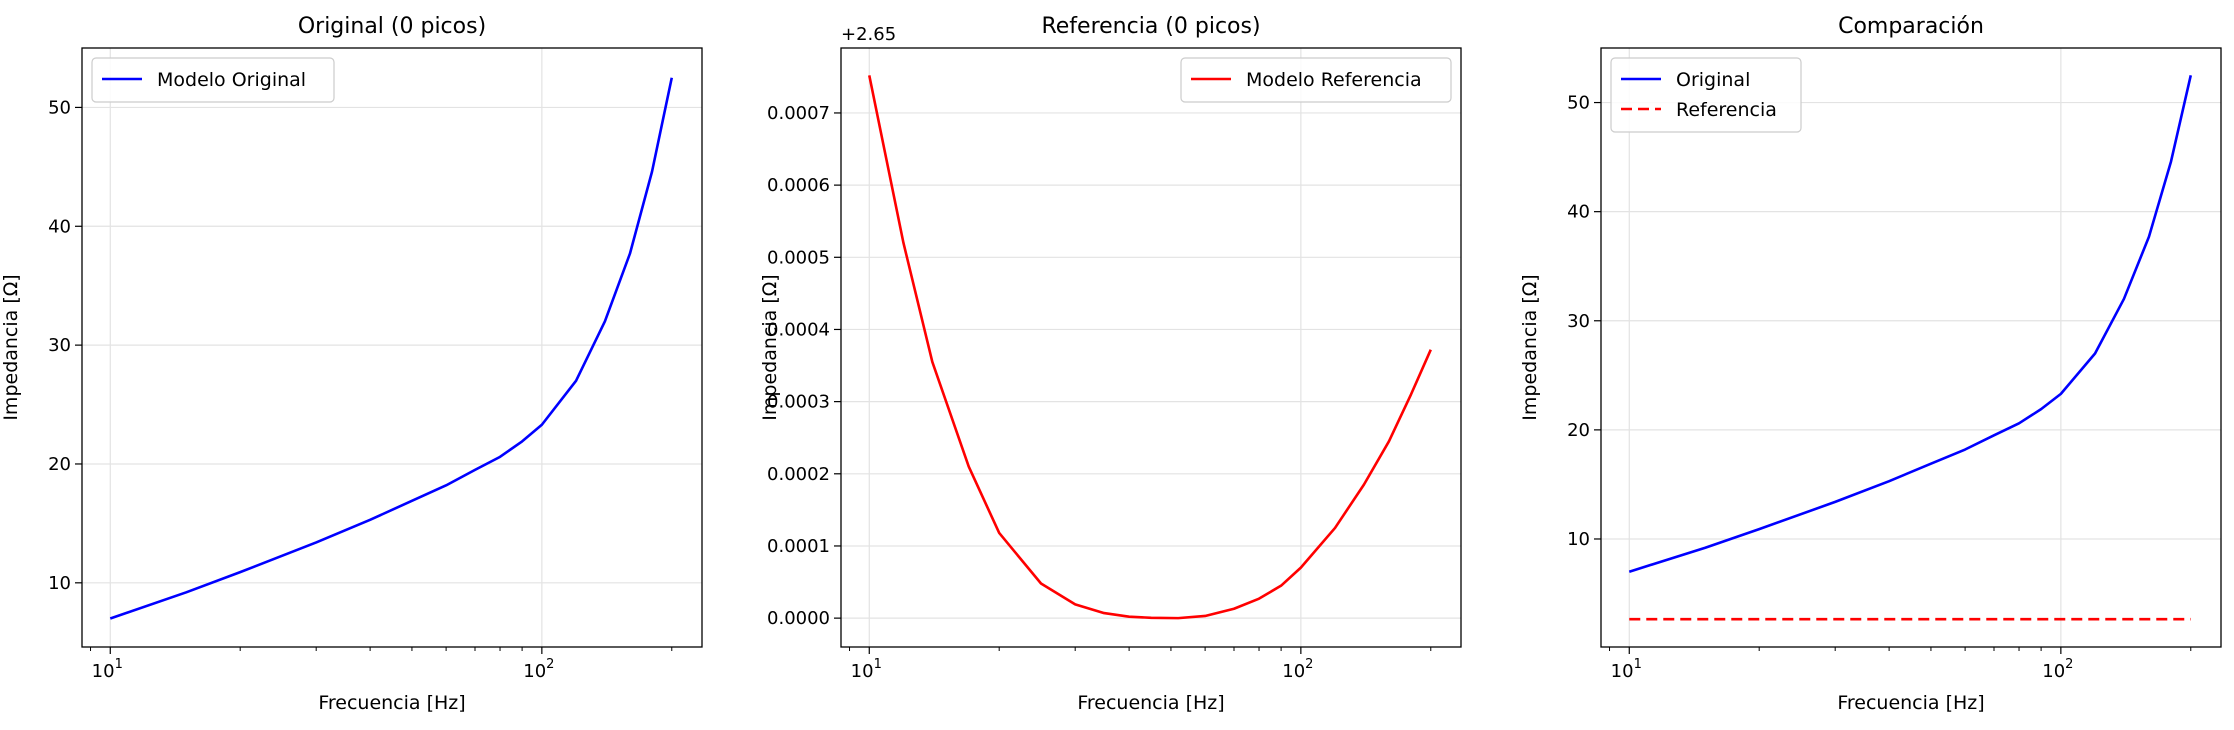  I want to click on legend-label: Modelo Original, so click(231, 80).